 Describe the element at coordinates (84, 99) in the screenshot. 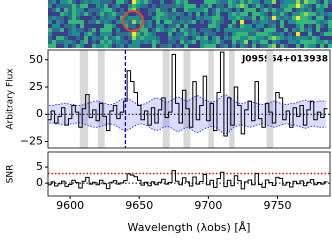

I see `sky-line-region` at that location.